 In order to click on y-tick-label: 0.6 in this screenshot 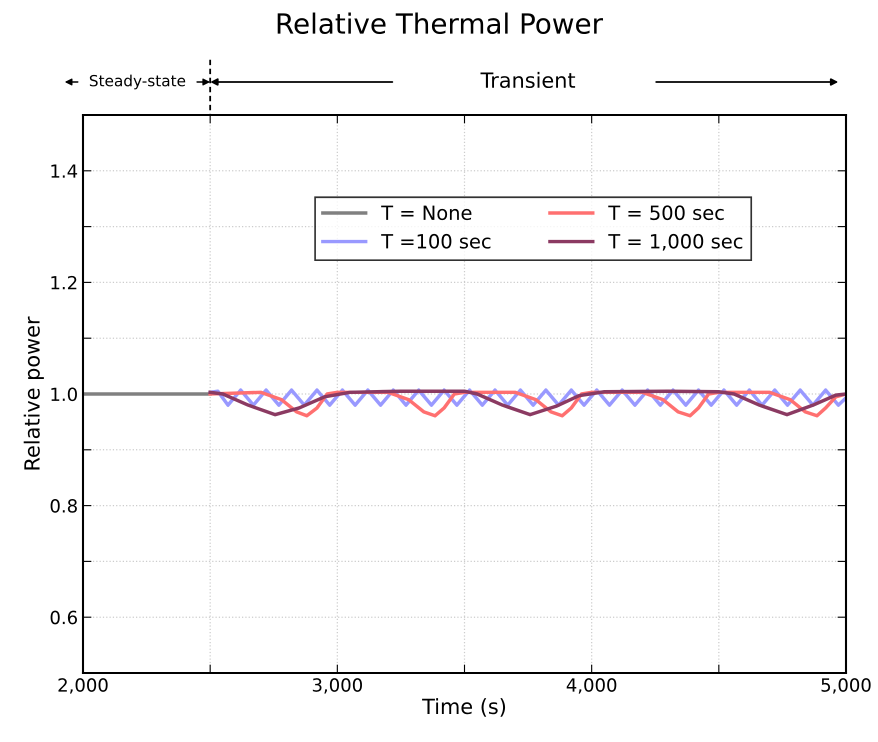, I will do `click(64, 617)`.